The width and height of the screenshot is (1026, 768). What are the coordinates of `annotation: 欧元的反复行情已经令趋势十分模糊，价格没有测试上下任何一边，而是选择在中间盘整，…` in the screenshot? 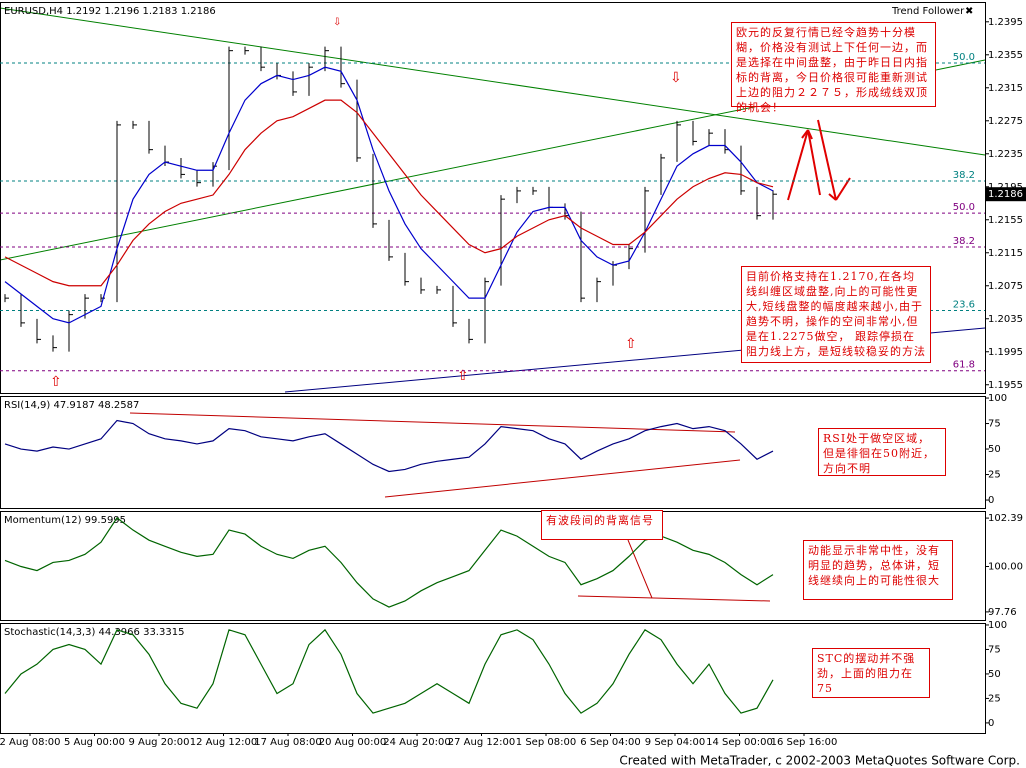 It's located at (833, 68).